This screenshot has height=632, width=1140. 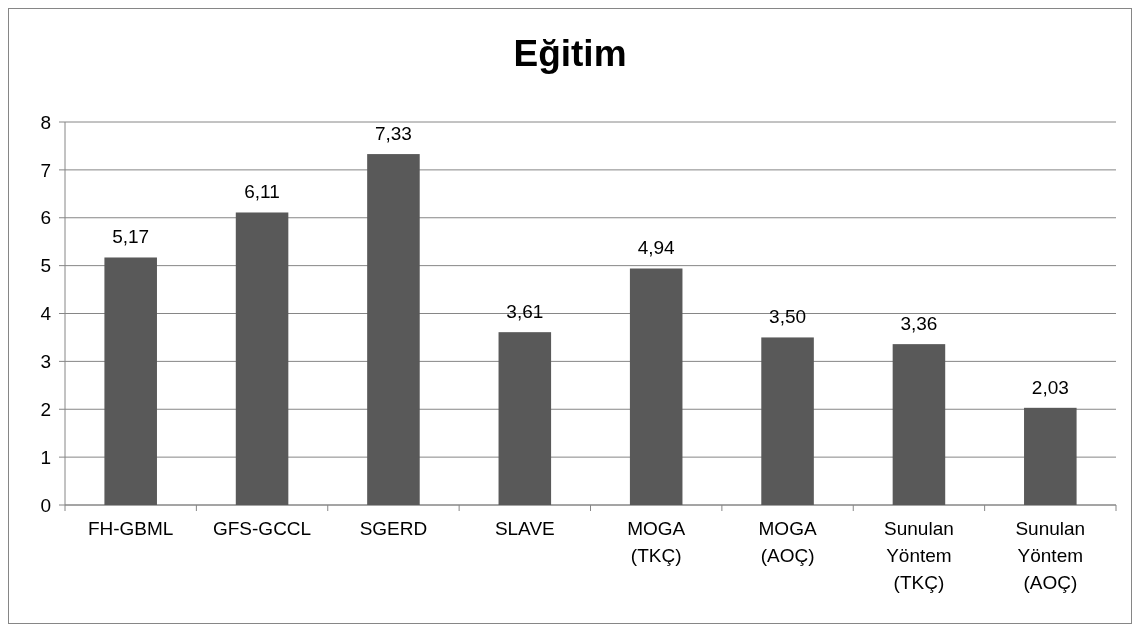 I want to click on data-label: 2,03, so click(x=1050, y=387).